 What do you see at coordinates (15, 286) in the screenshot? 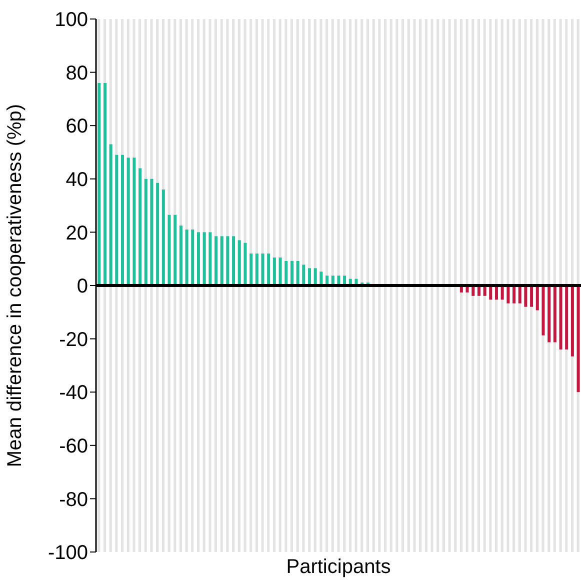
I see `y-axis-title: Mean difference in cooperativeness (%p)` at bounding box center [15, 286].